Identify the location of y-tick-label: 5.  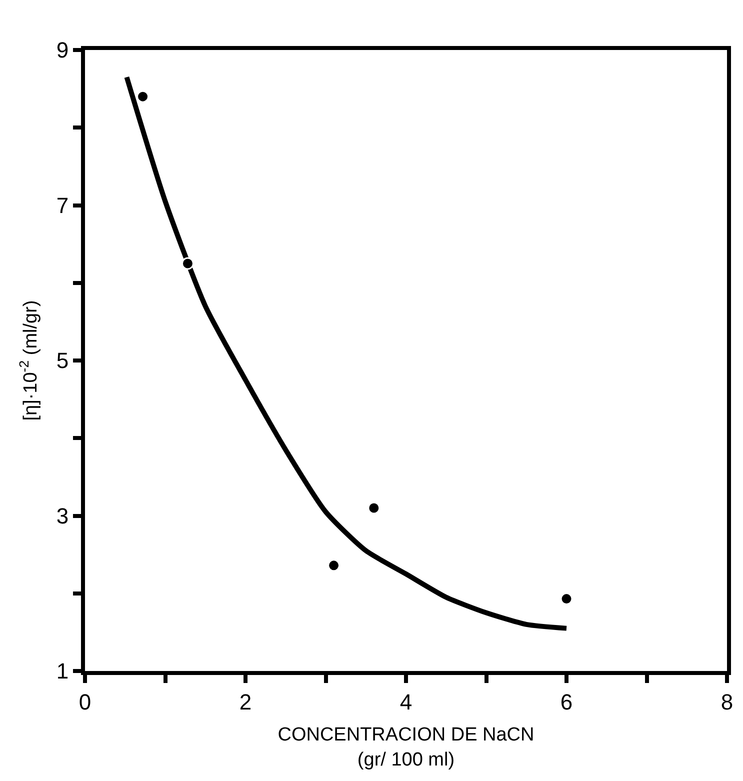
(62, 361).